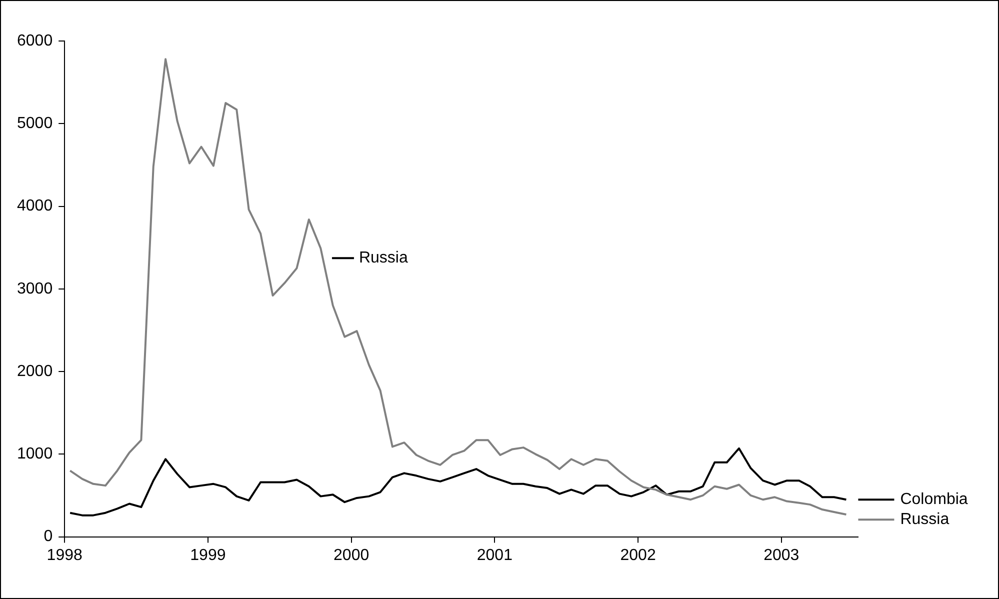 This screenshot has height=599, width=999. Describe the element at coordinates (35, 371) in the screenshot. I see `y-tick-label: 2000` at that location.